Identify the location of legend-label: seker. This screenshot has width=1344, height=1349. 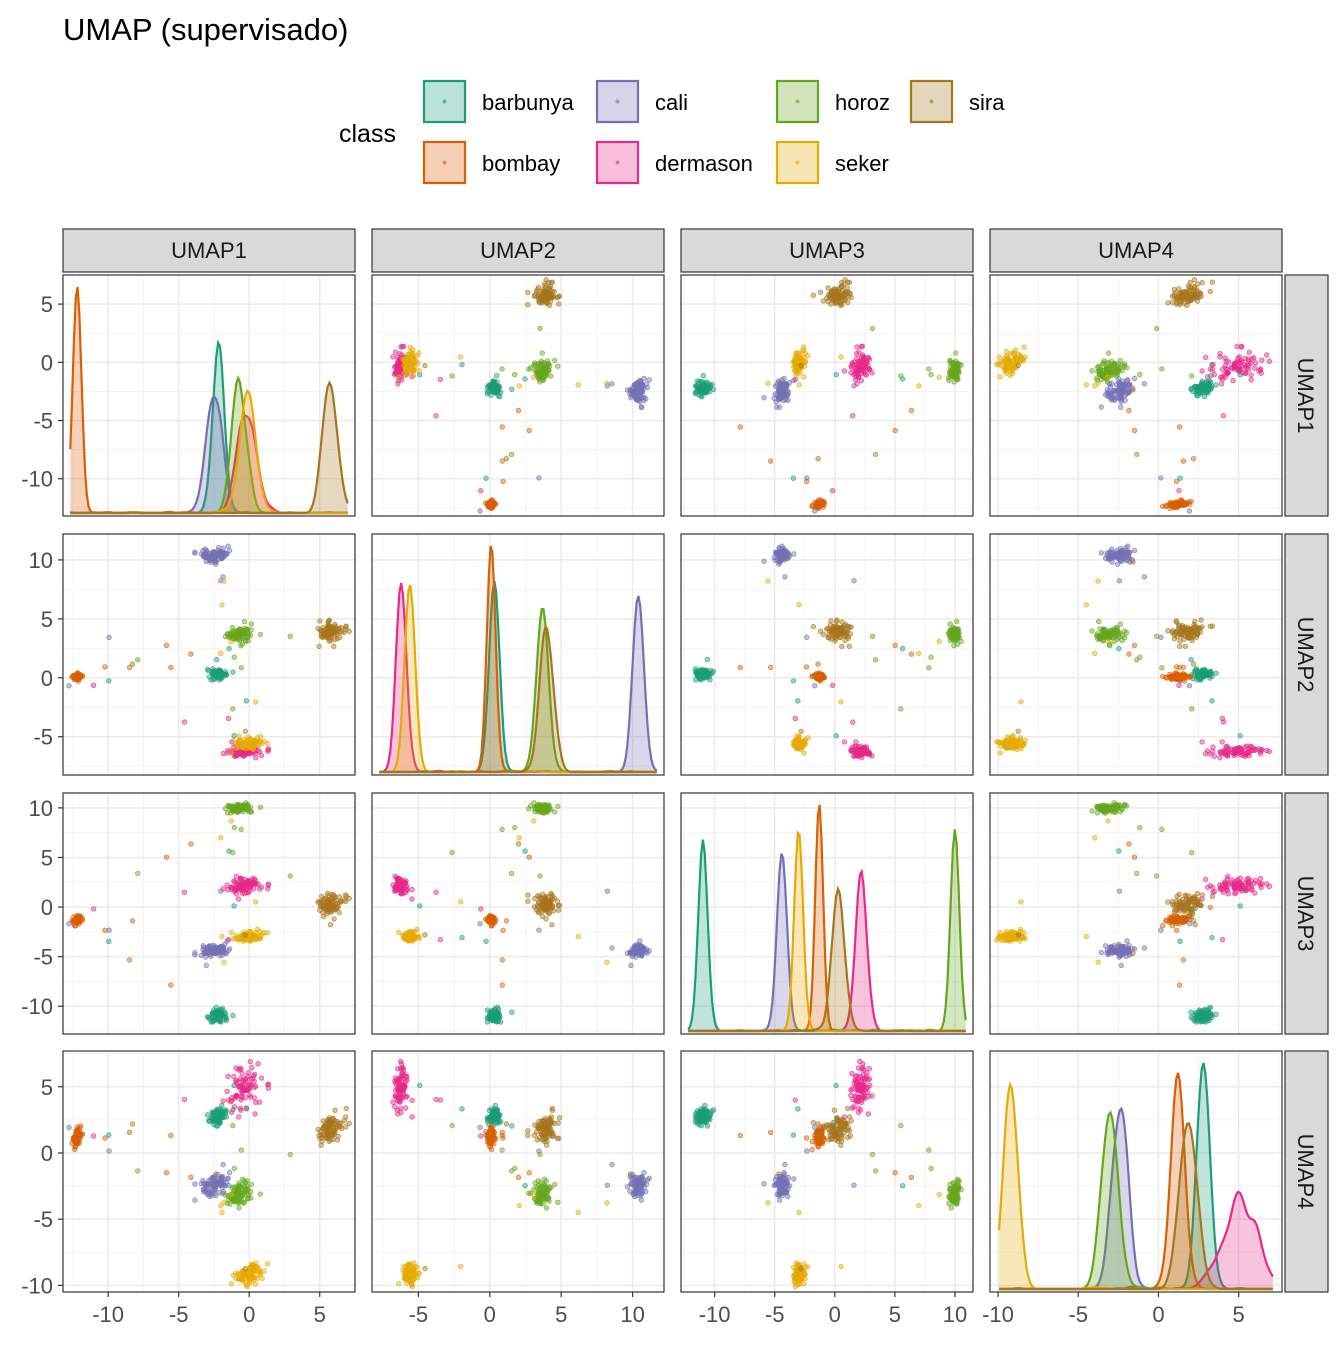
(862, 163).